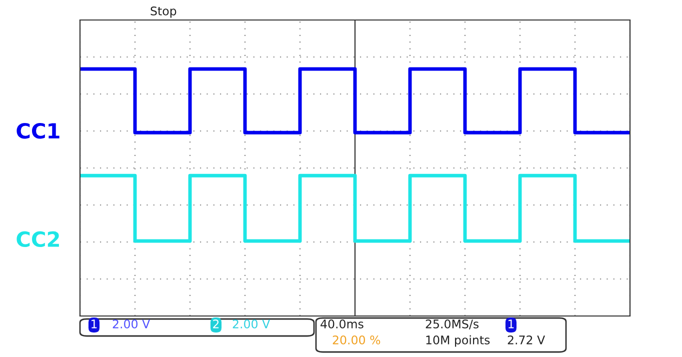  I want to click on text: CC1, so click(38, 130).